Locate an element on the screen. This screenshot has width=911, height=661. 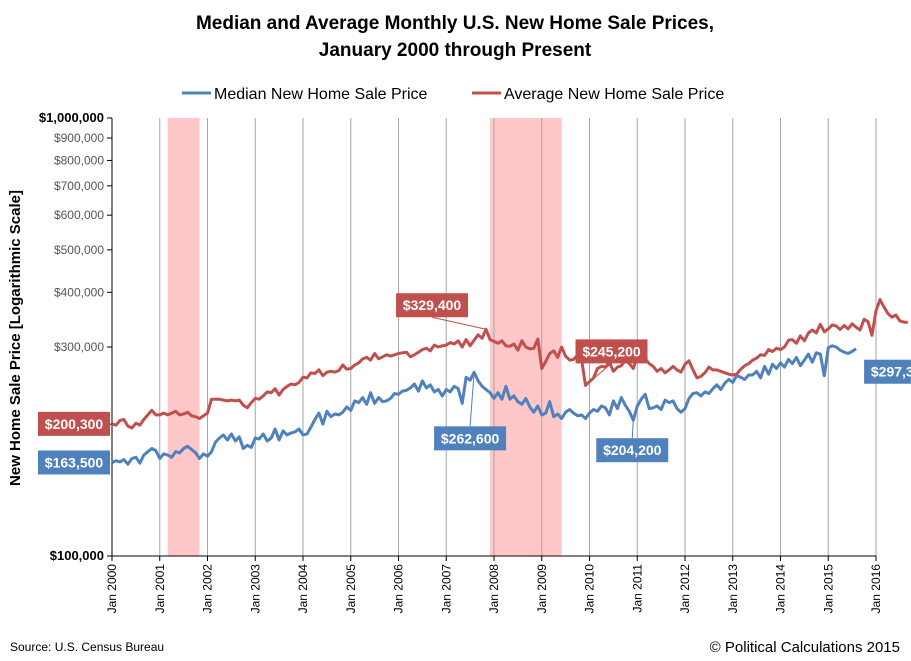
callout-label: $297,300 is located at coordinates (891, 372).